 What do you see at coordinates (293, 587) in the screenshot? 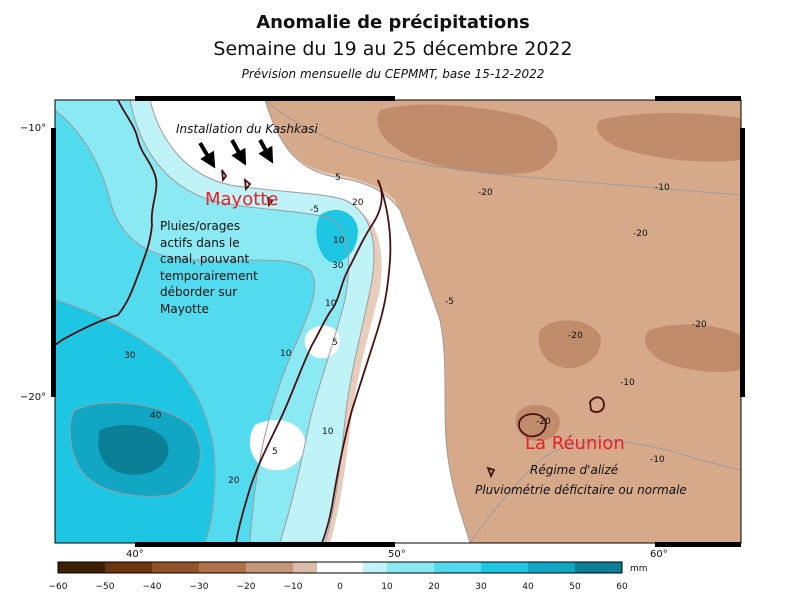
I see `legend-tick: −10` at bounding box center [293, 587].